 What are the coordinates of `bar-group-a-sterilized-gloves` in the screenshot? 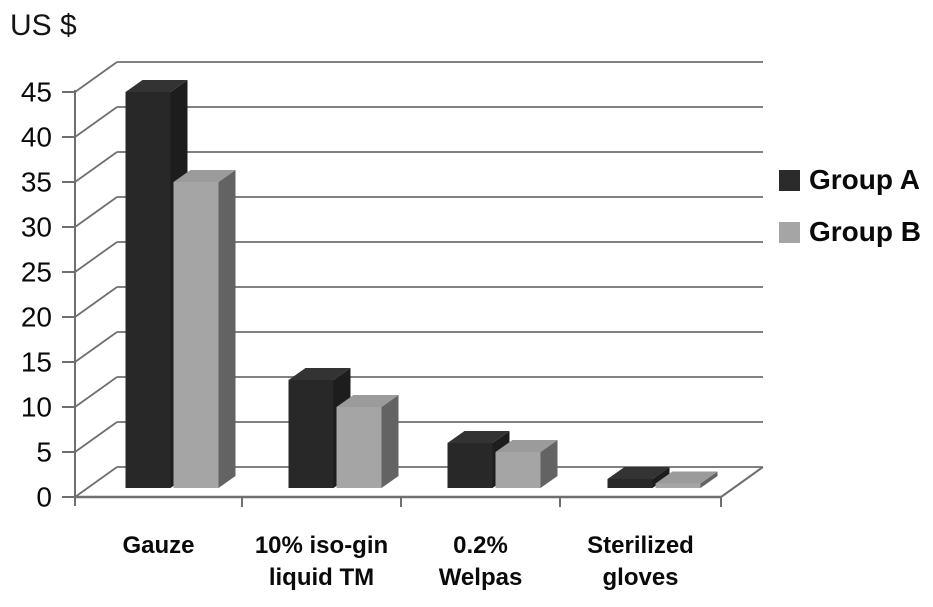 It's located at (630, 483).